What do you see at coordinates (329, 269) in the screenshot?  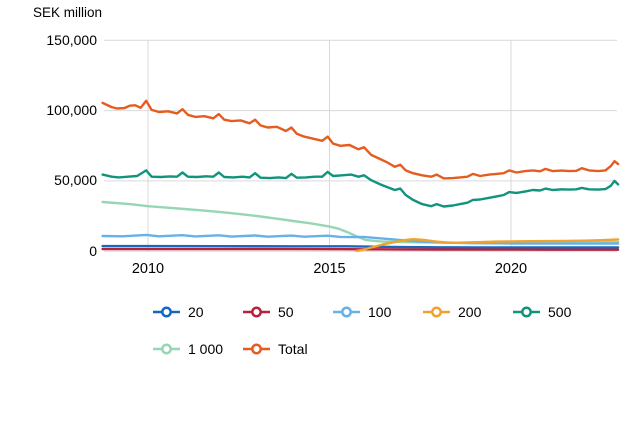 I see `x-tick-label: 2015` at bounding box center [329, 269].